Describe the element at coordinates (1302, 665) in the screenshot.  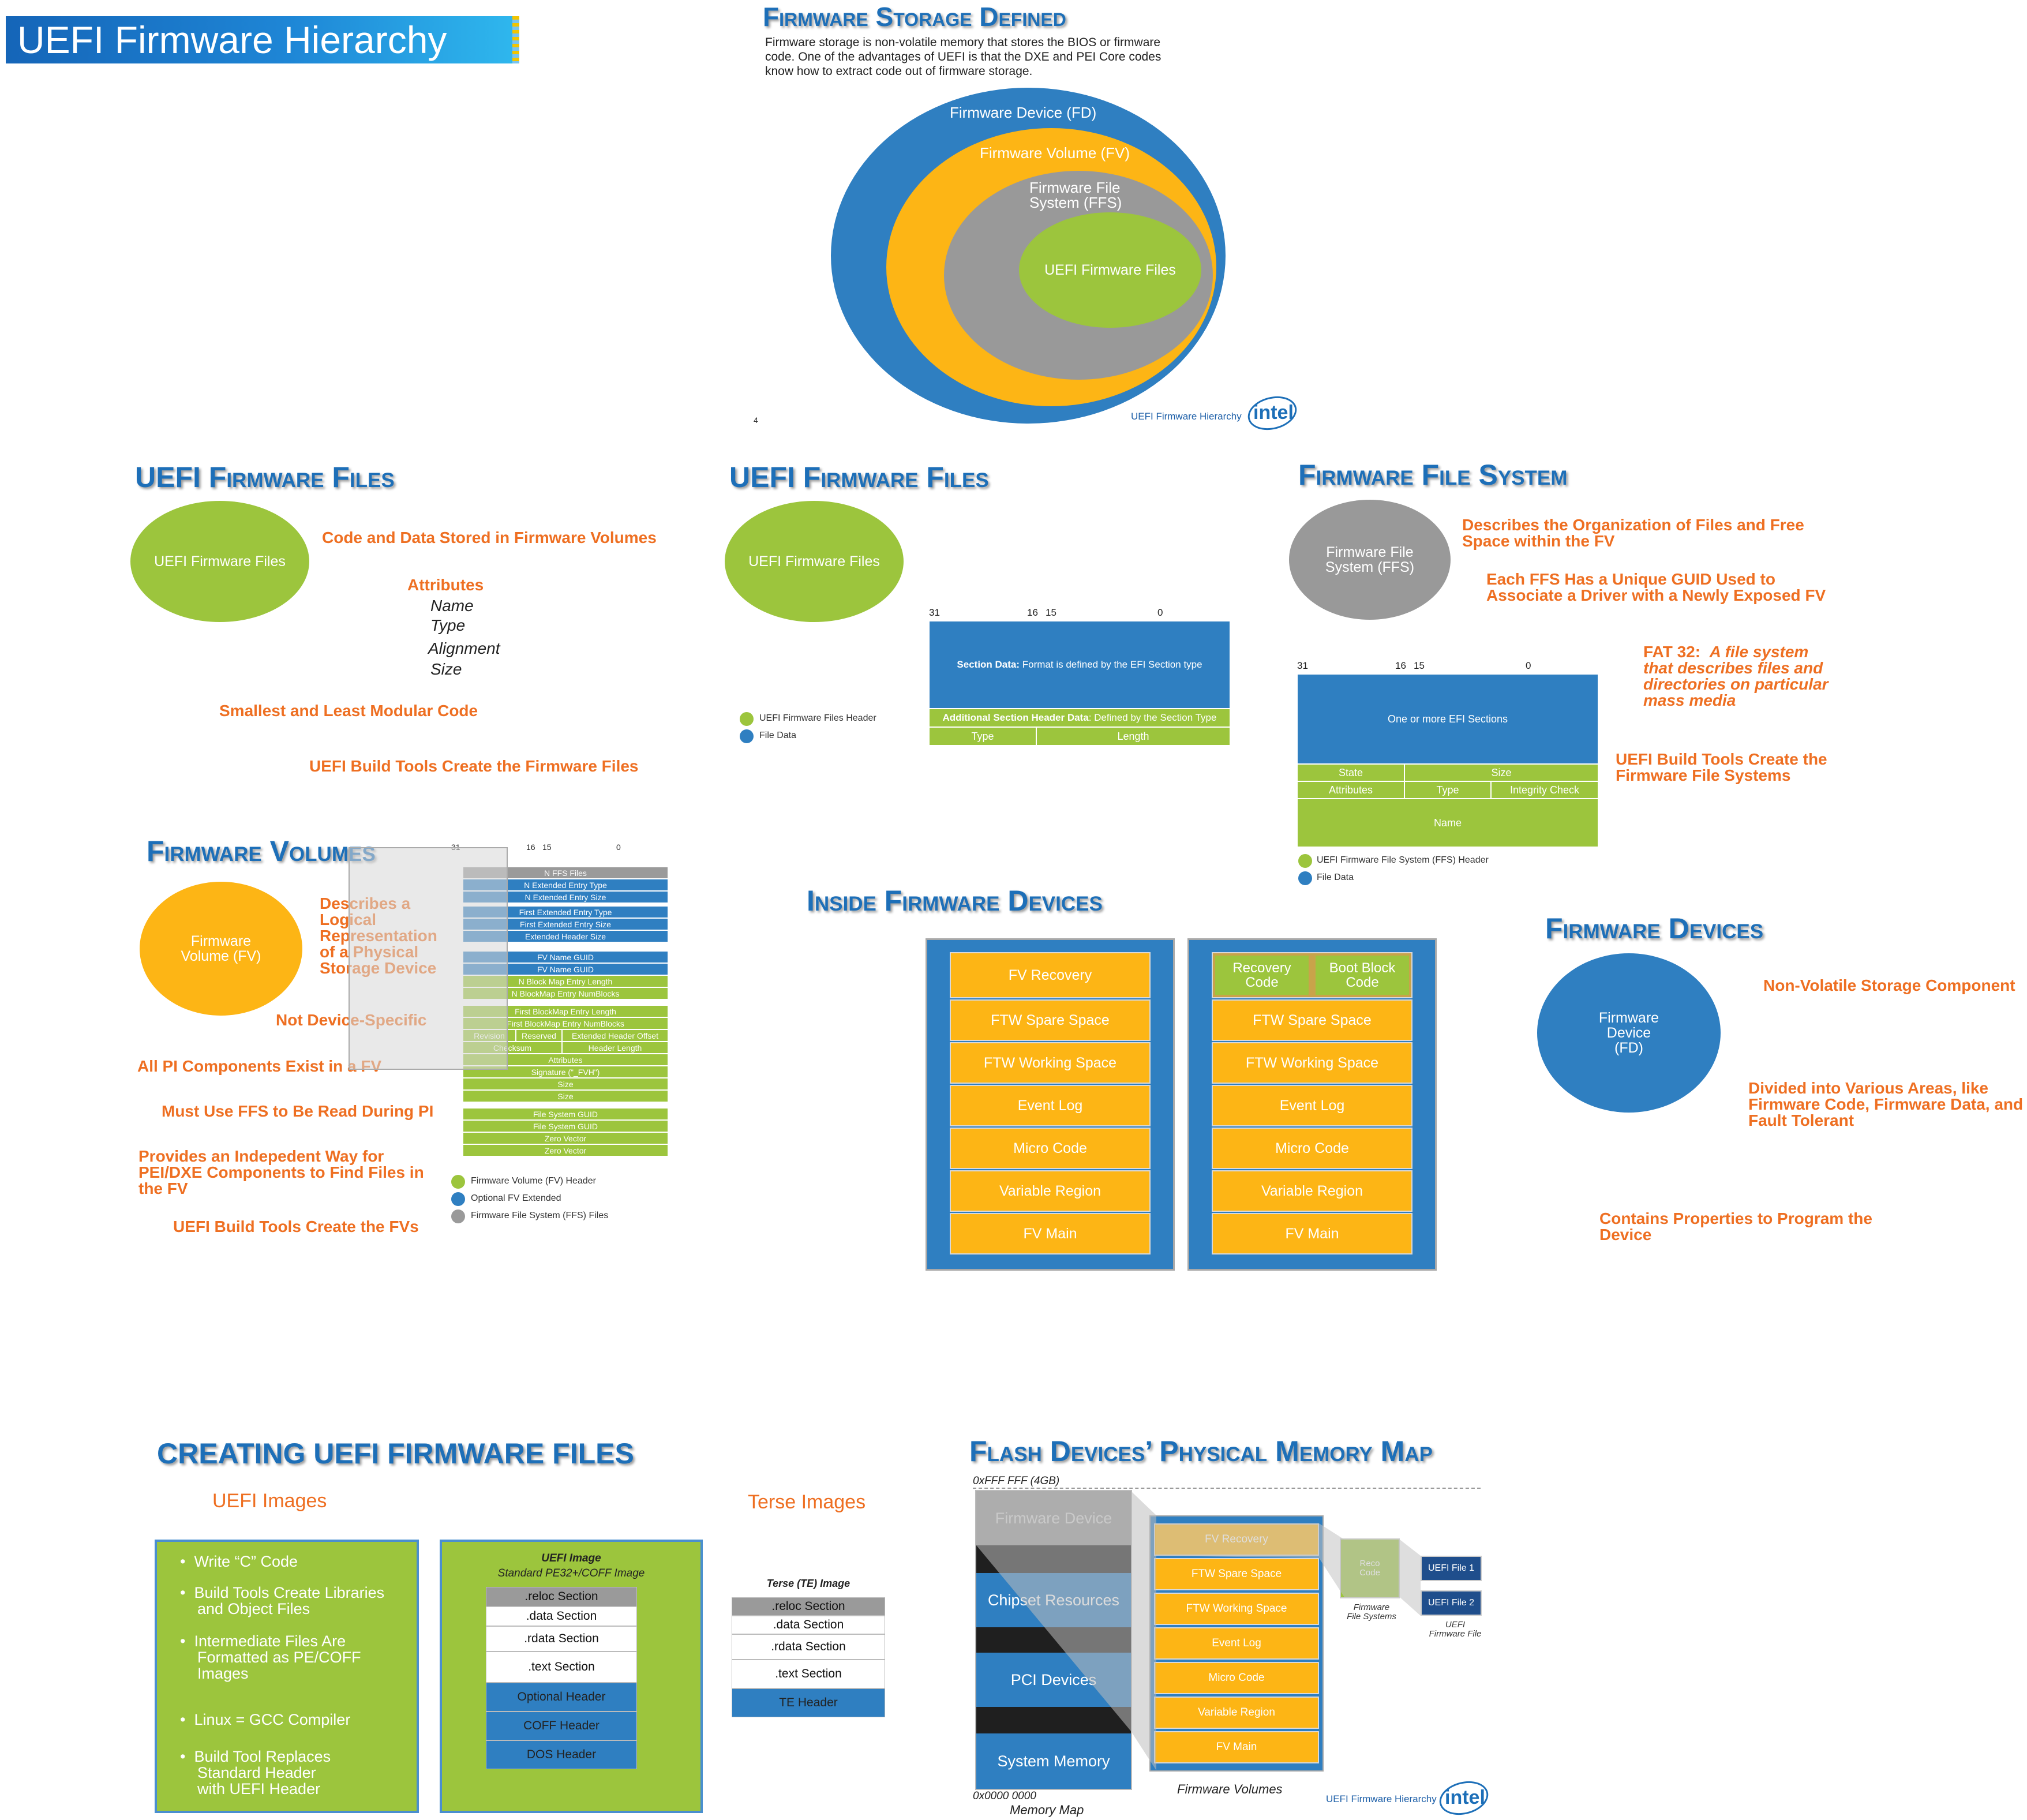
I see `ffs-bit-31: 31` at that location.